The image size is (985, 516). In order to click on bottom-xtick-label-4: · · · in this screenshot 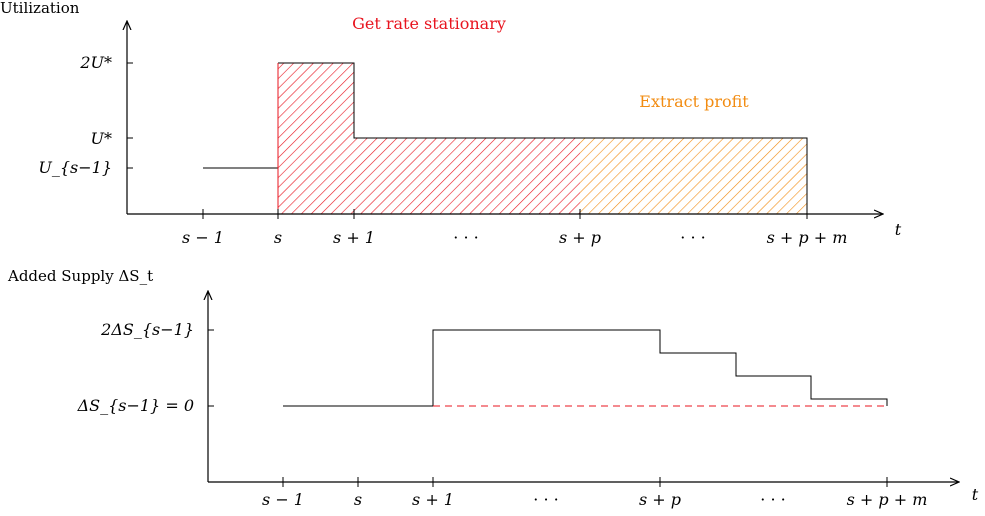, I will do `click(545, 499)`.